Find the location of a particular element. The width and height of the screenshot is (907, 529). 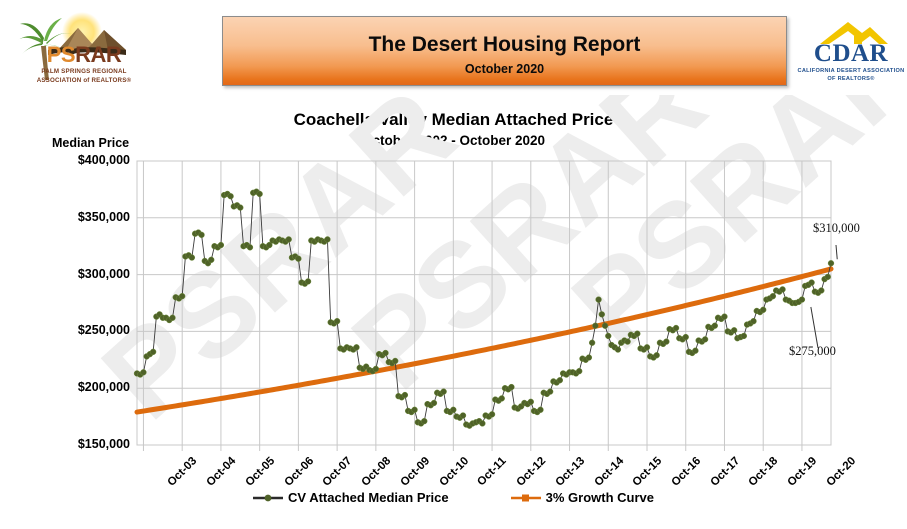

legend-marker-circle-icon is located at coordinates (268, 497).